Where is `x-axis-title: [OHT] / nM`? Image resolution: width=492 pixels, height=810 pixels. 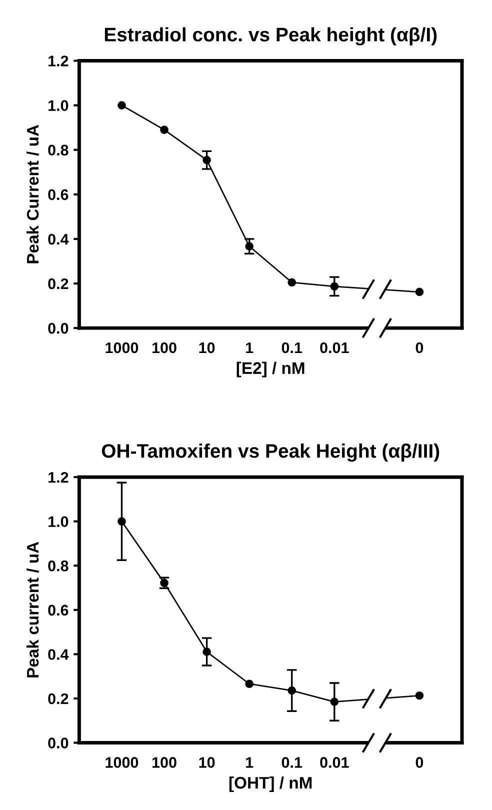 x-axis-title: [OHT] / nM is located at coordinates (270, 784).